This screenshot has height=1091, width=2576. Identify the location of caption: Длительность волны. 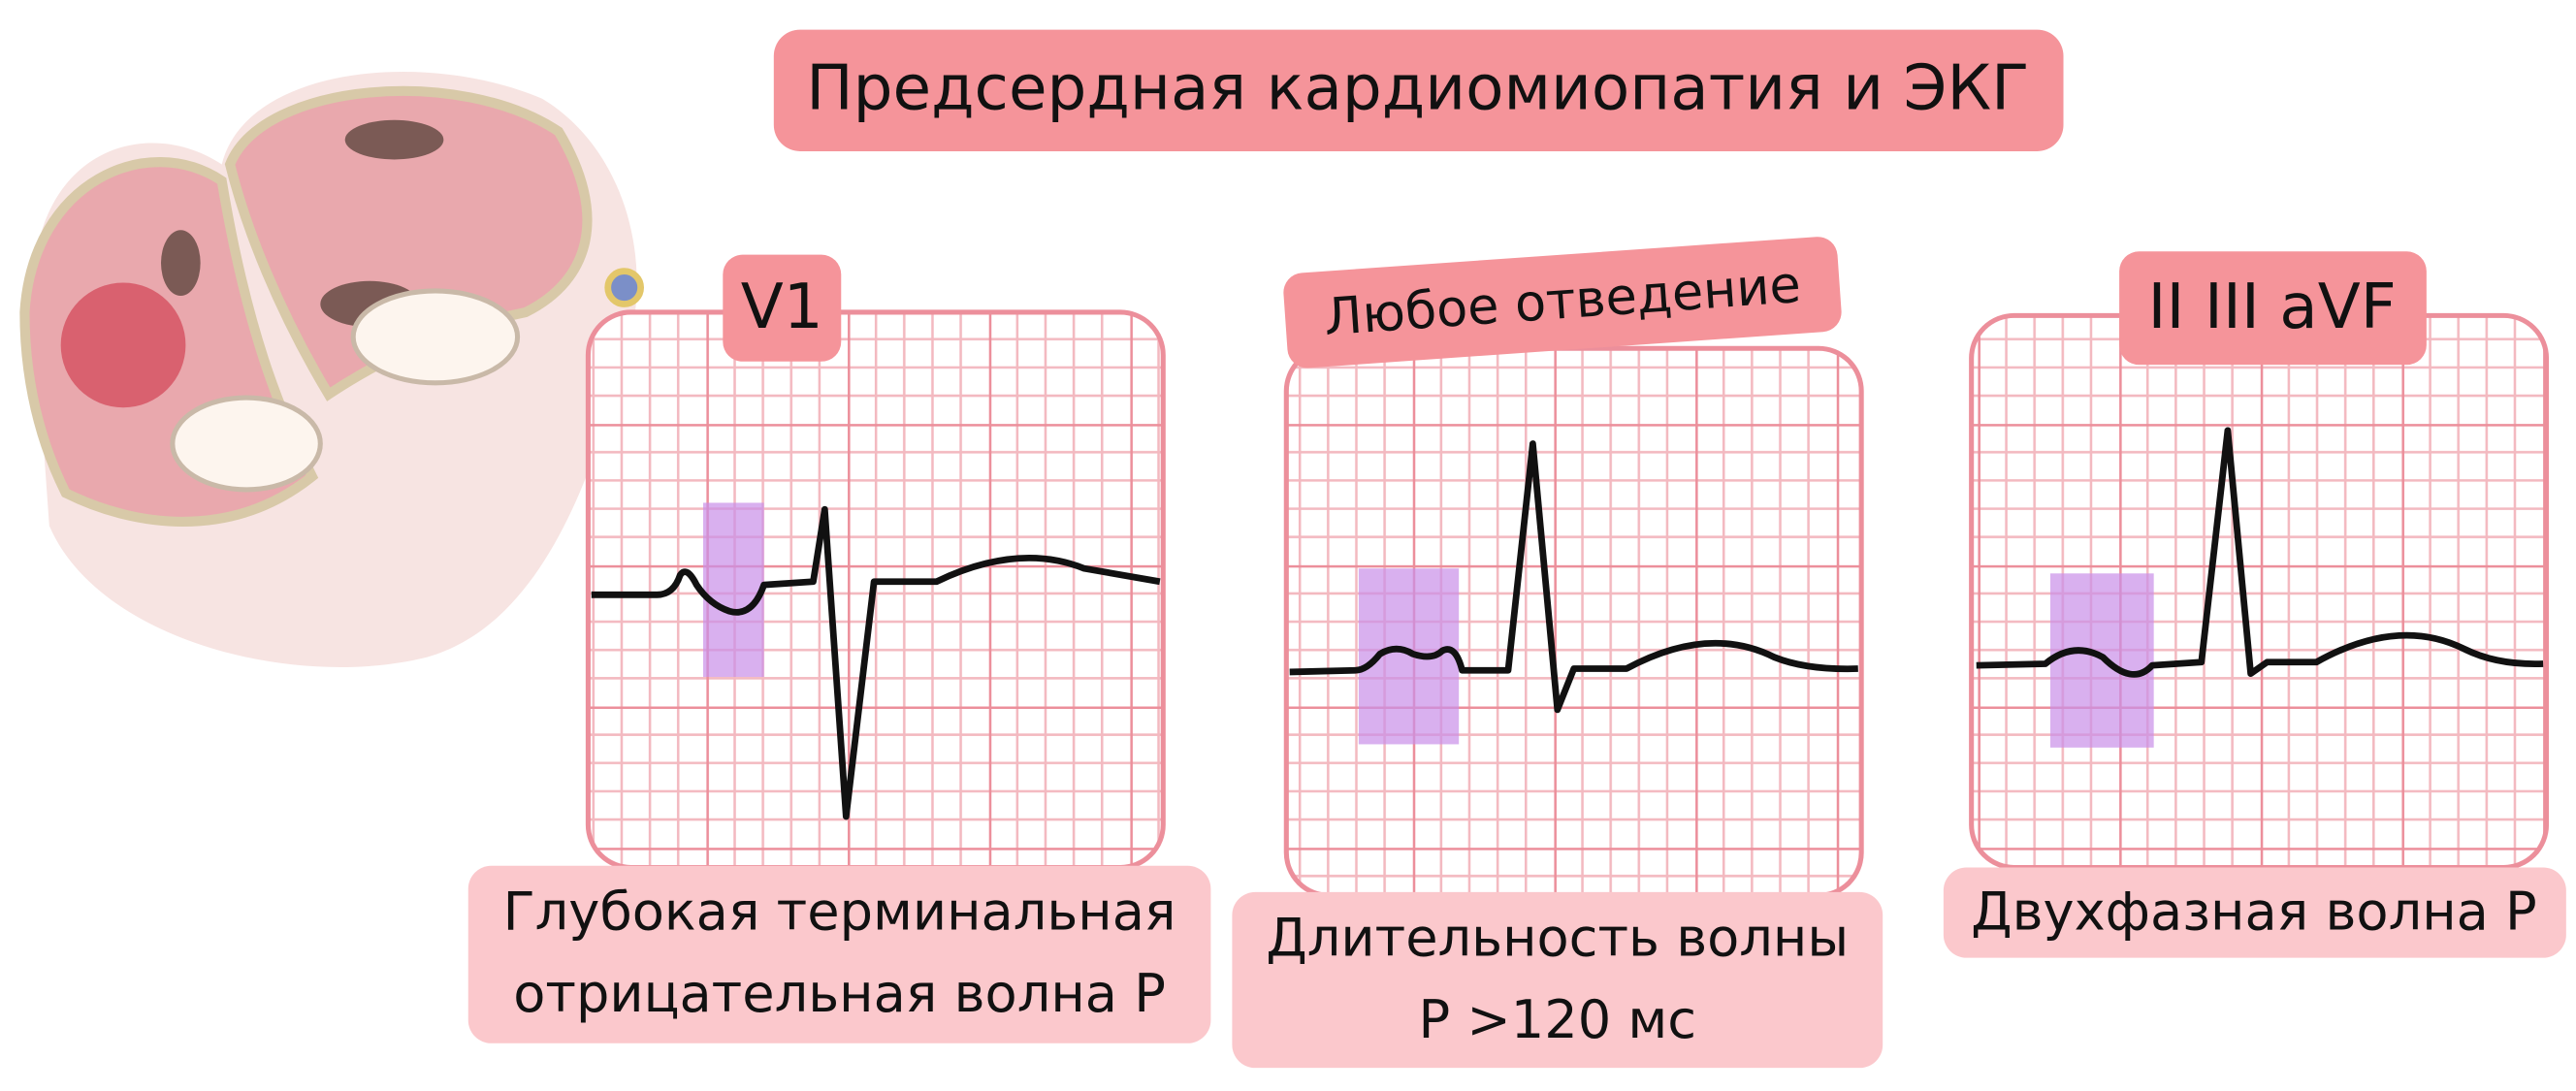
(1557, 937).